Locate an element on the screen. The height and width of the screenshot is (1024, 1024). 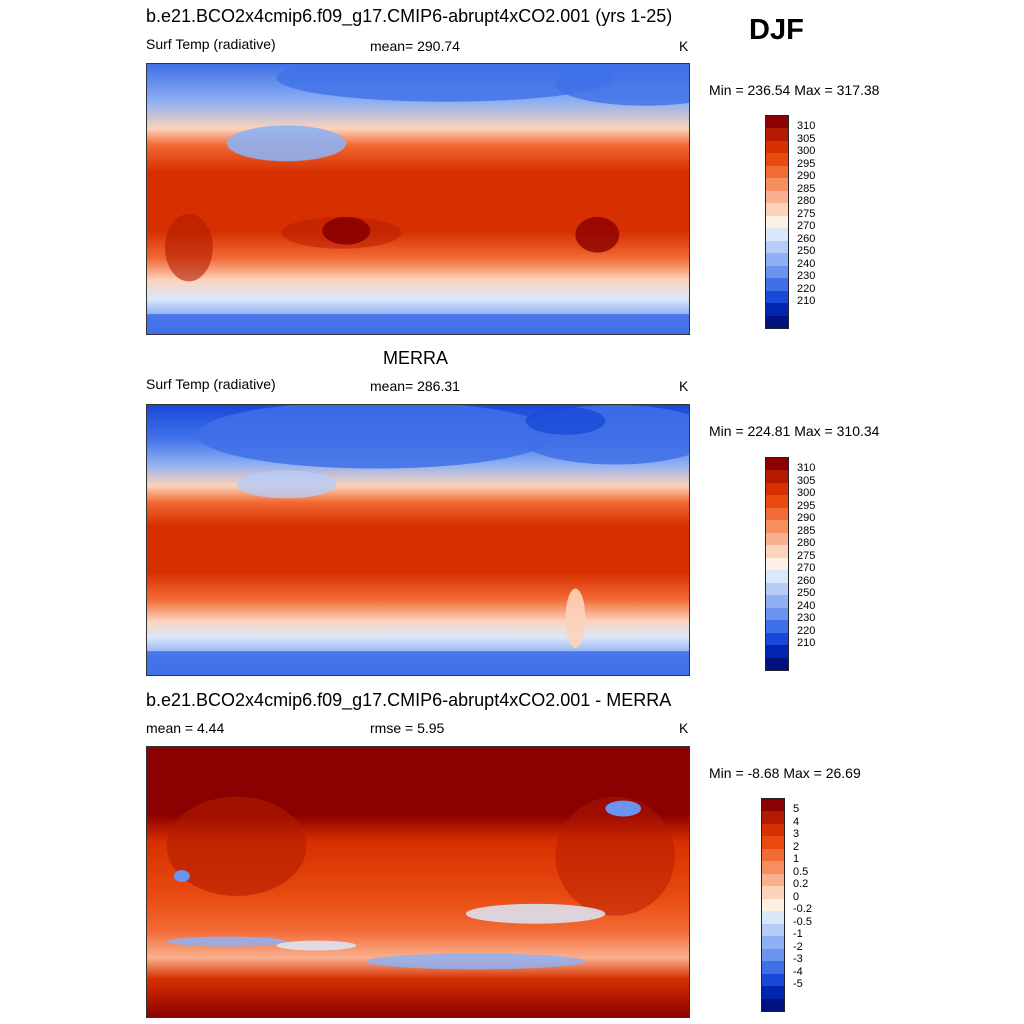
panel-1-variable-label: Surf Temp (radiative) is located at coordinates (211, 44).